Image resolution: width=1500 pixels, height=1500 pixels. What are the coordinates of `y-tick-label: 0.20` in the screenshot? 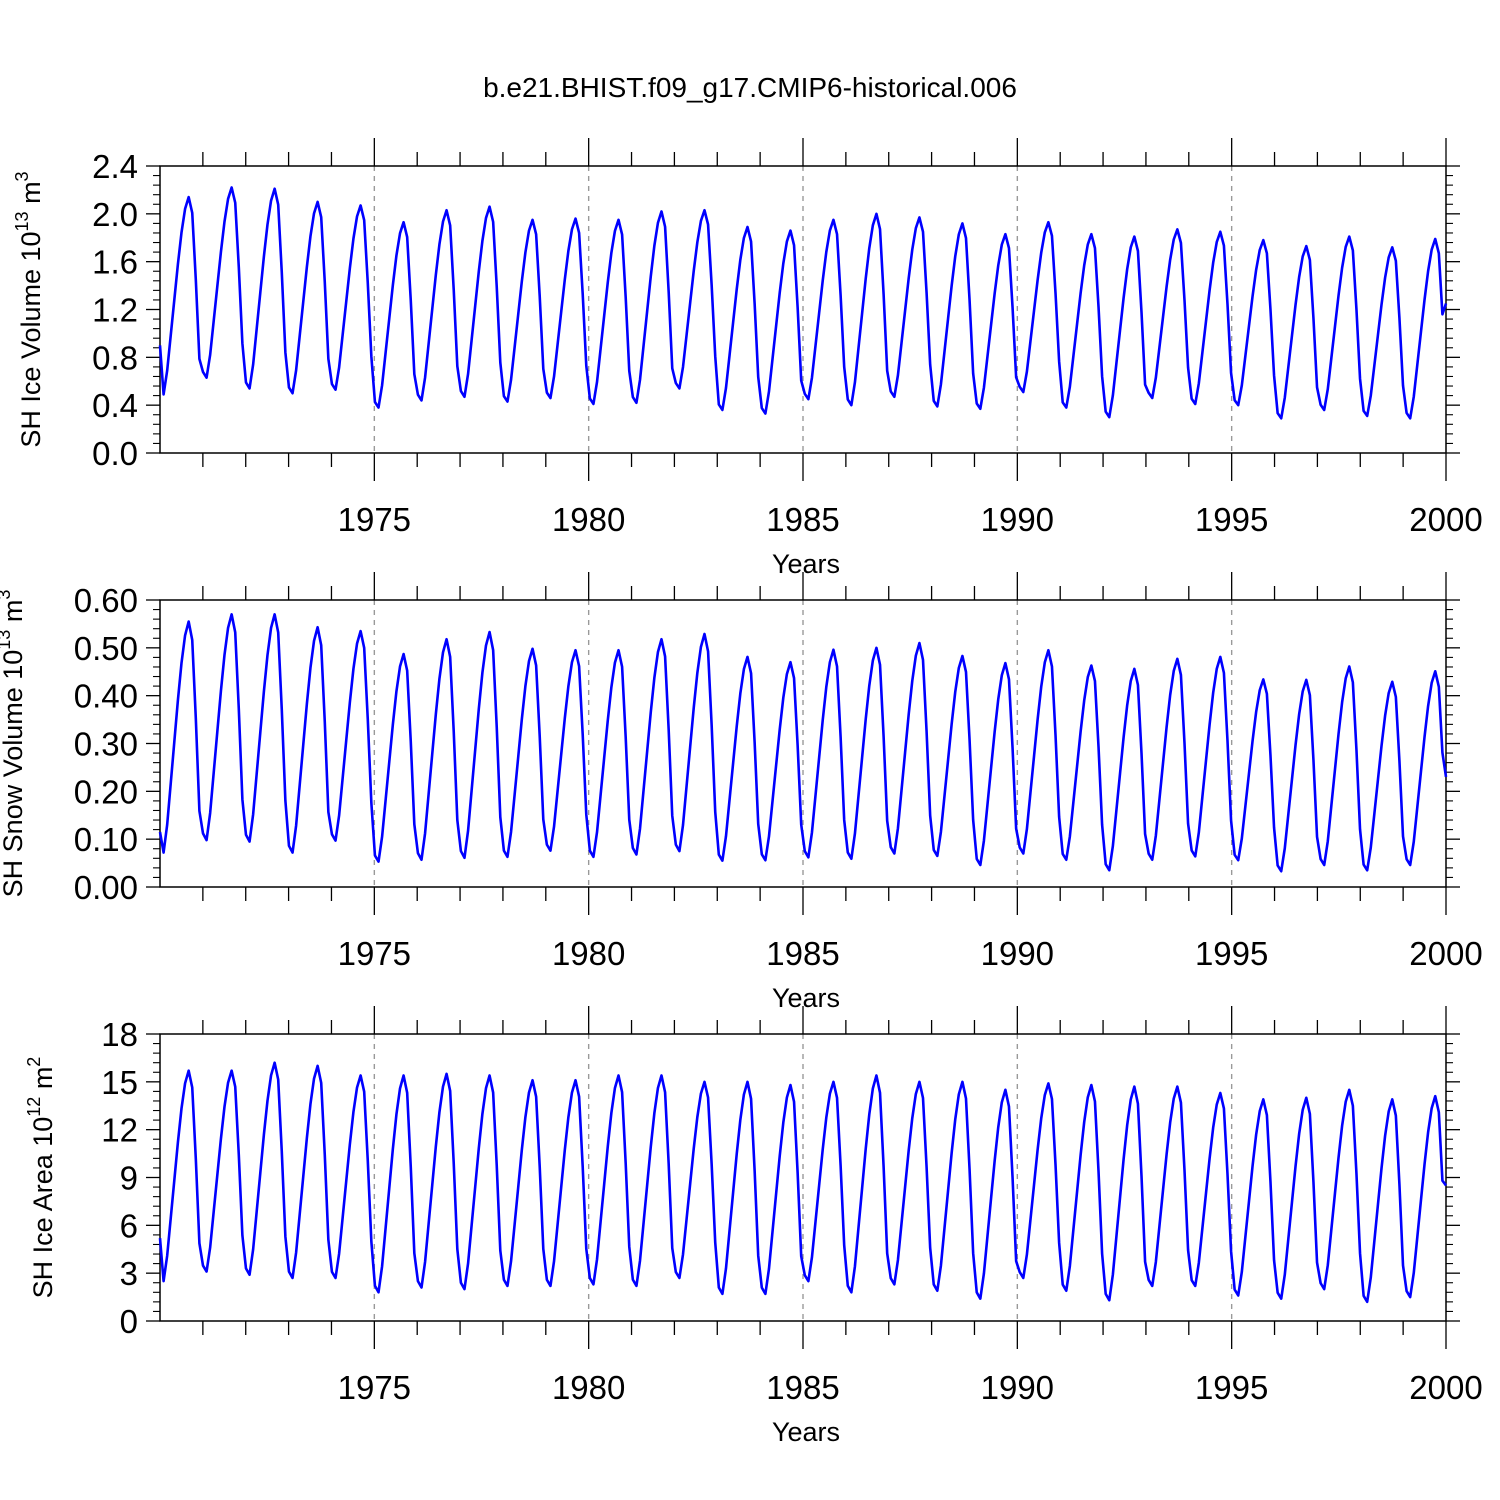 It's located at (106, 791).